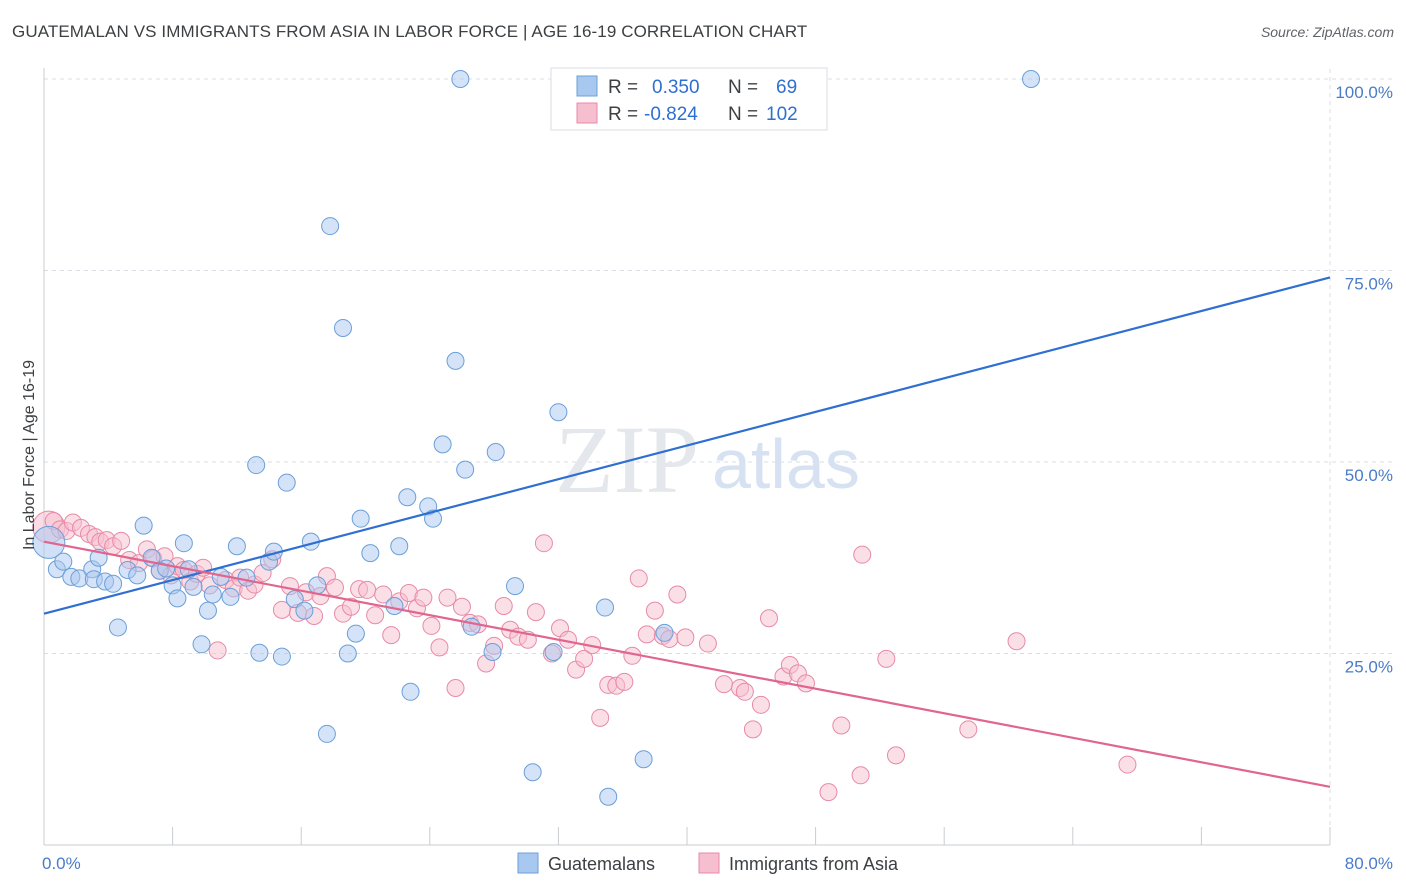 Image resolution: width=1406 pixels, height=892 pixels. I want to click on legend-swatch-blue, so click(587, 86).